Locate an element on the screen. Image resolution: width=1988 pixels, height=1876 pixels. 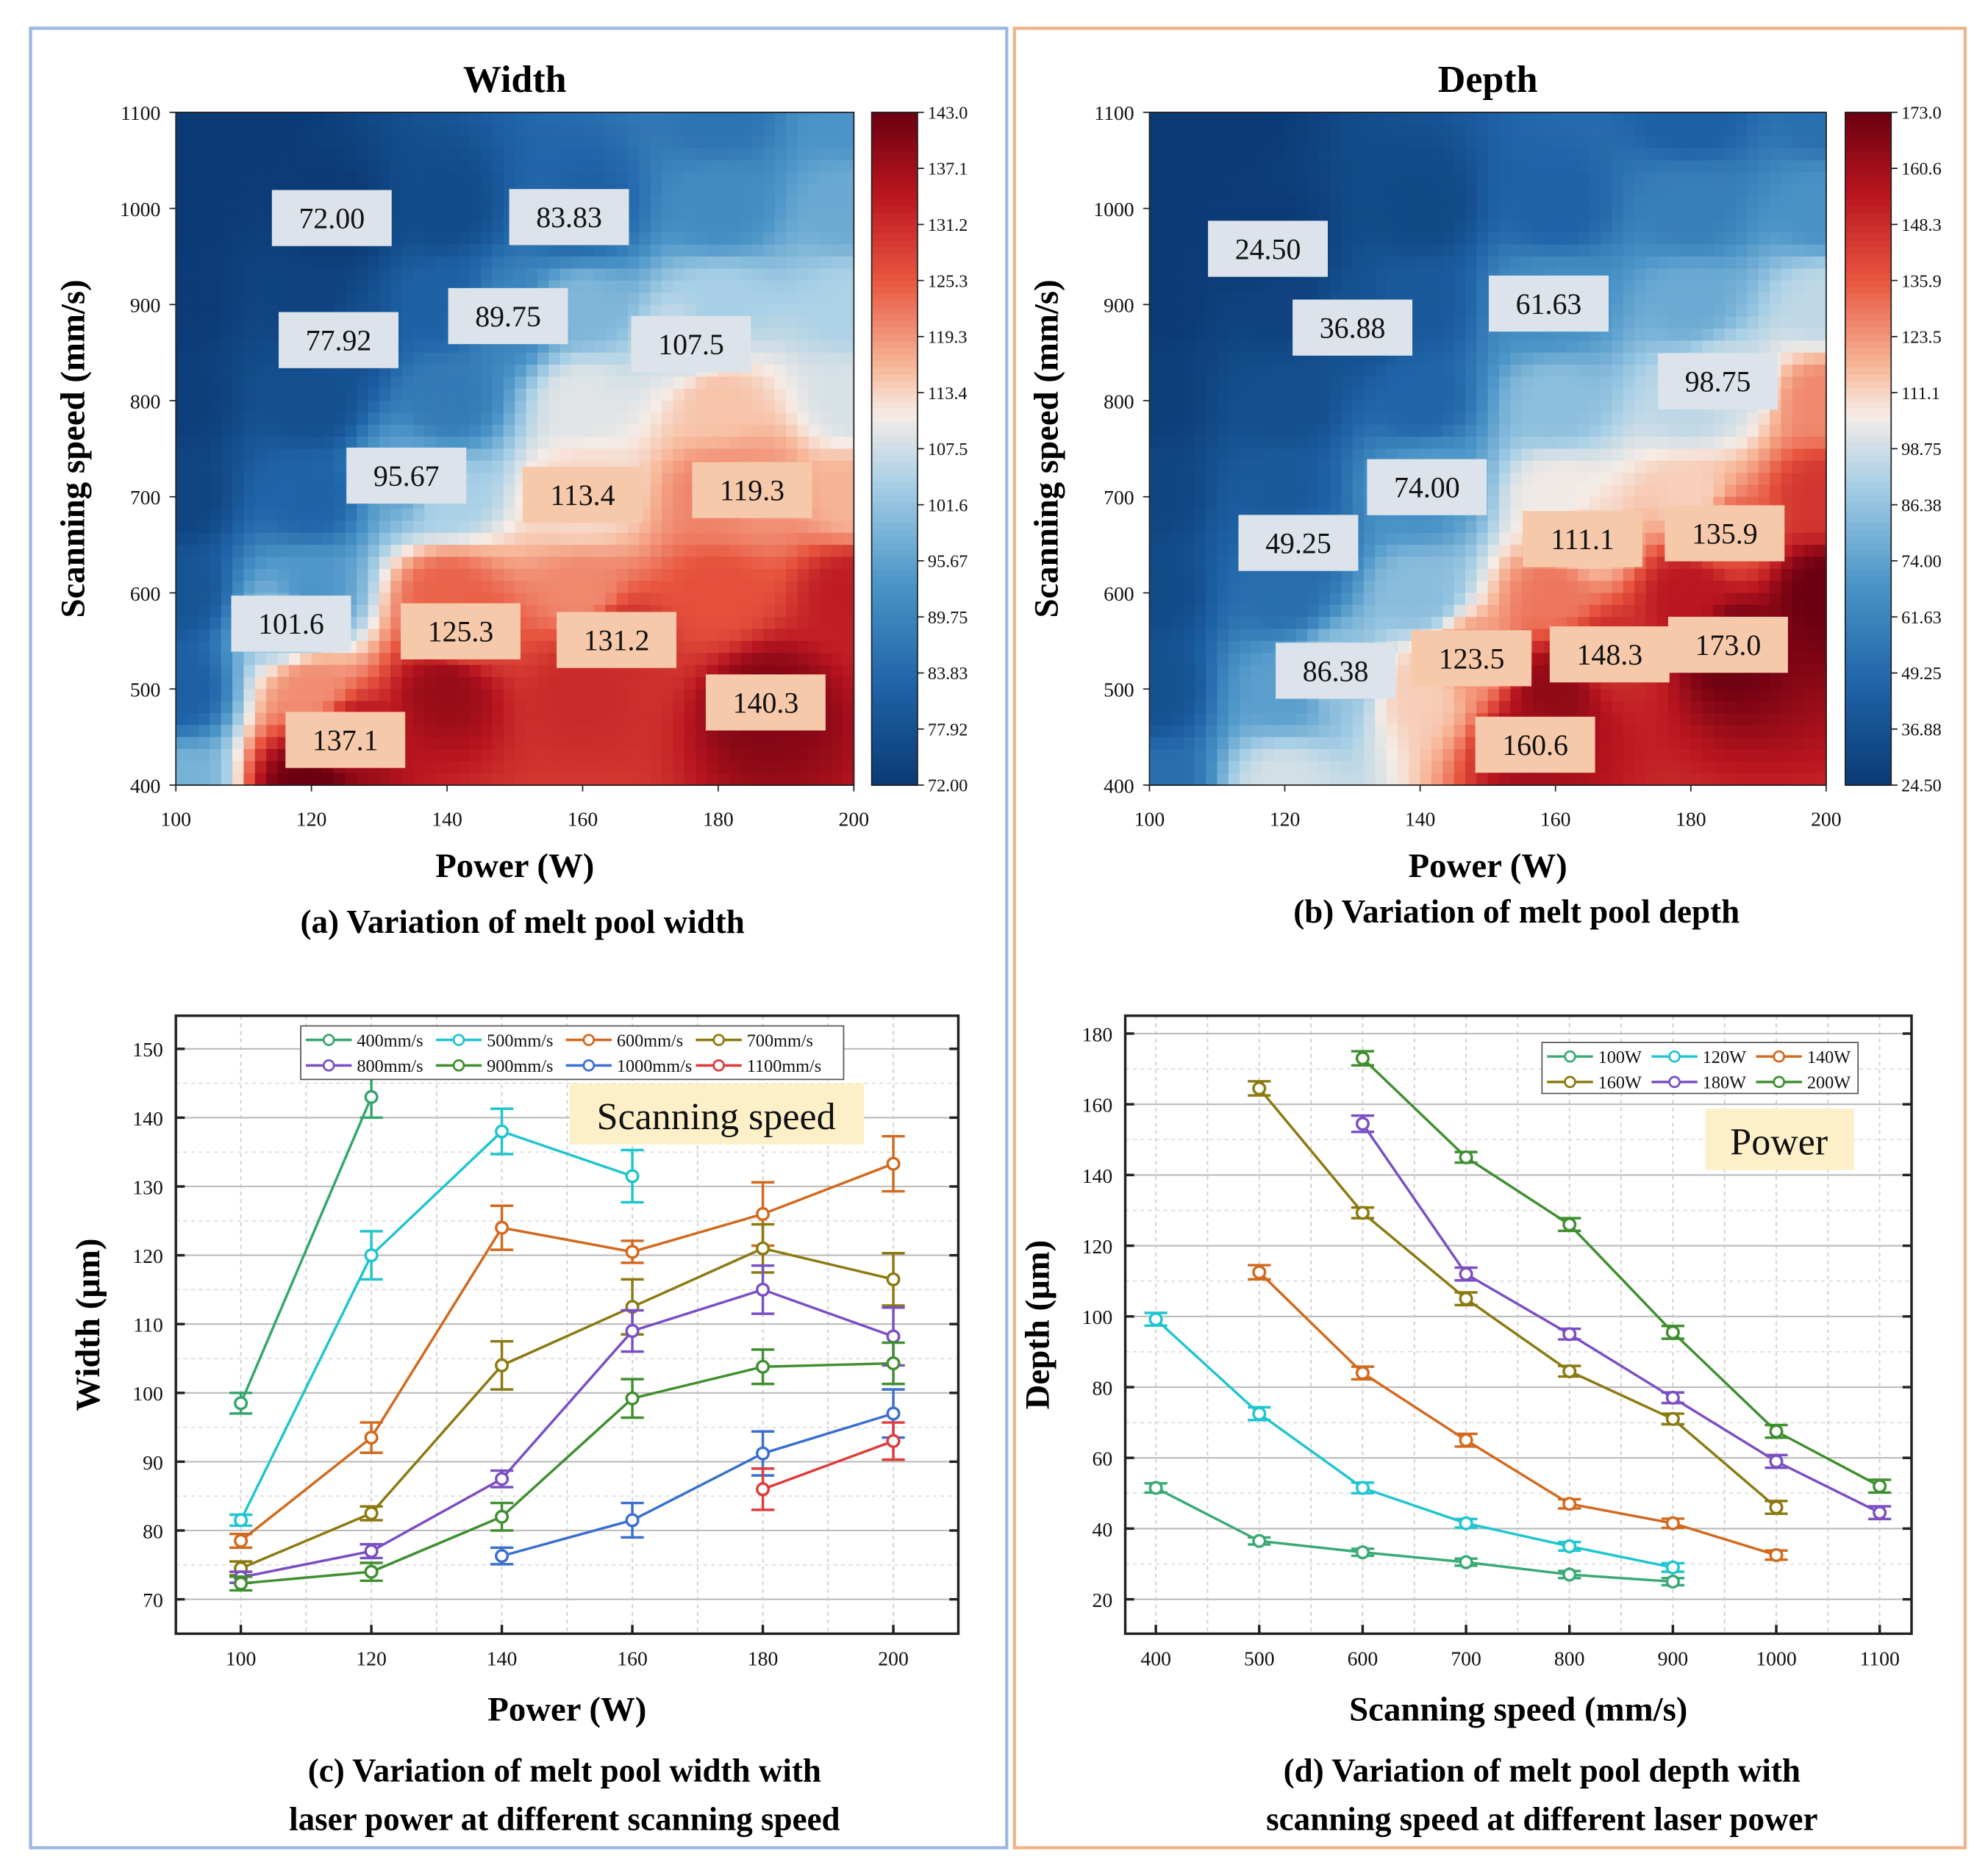
colorbar-segment is located at coordinates (895, 560).